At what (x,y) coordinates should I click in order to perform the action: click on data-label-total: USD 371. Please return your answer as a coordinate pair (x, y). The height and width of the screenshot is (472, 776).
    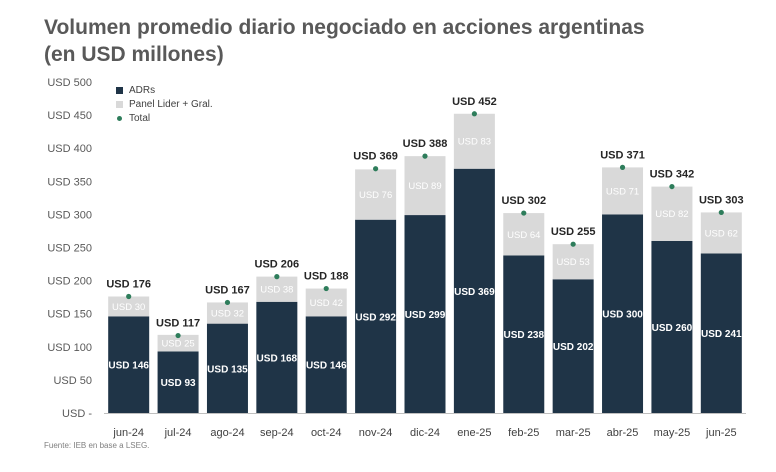
    Looking at the image, I should click on (622, 155).